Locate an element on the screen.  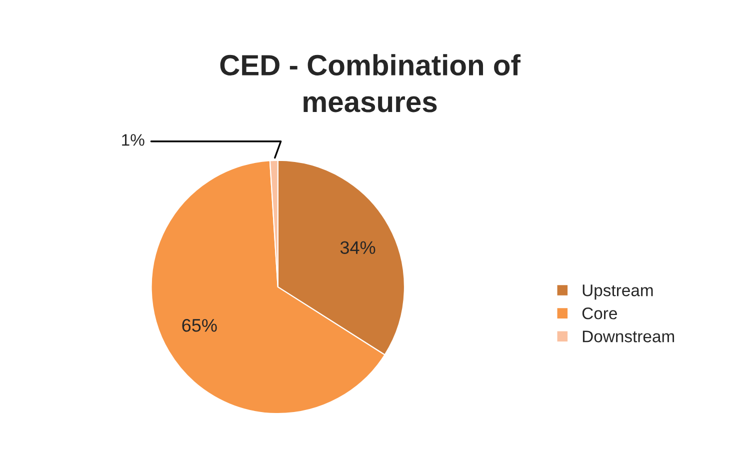
legend-label: Core is located at coordinates (599, 314).